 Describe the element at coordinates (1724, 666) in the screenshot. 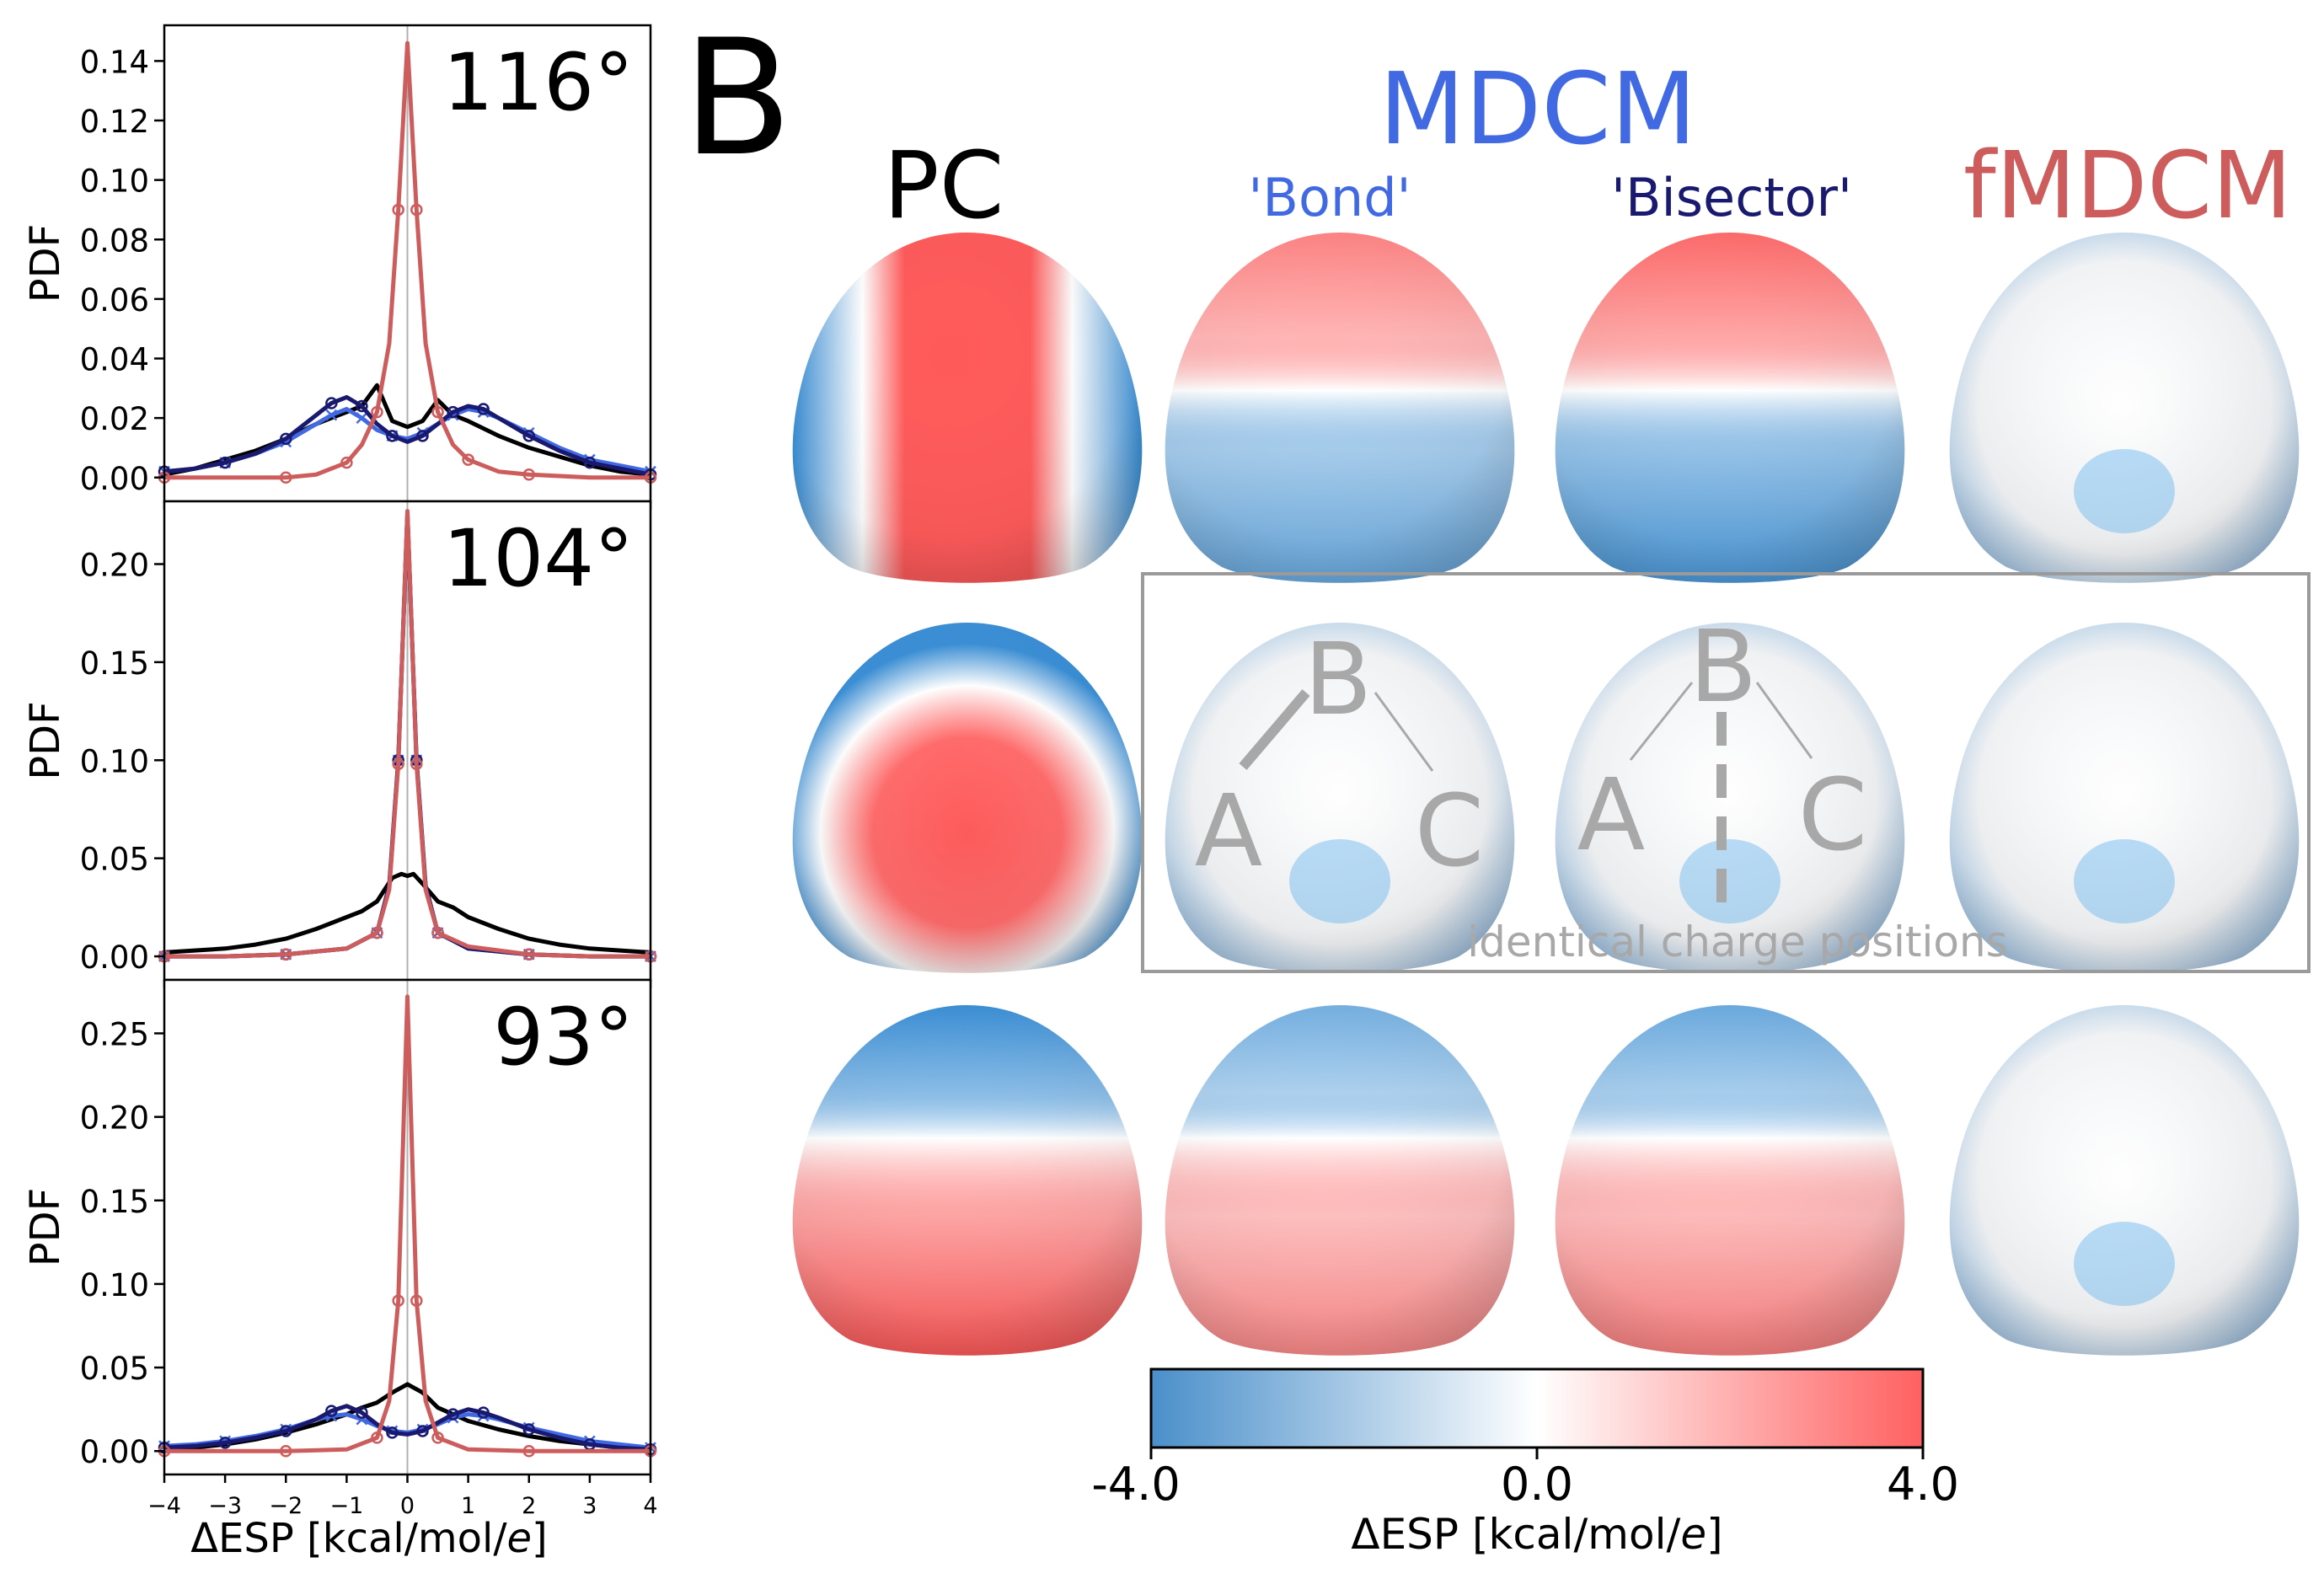

I see `bisector-atom-b: B` at that location.